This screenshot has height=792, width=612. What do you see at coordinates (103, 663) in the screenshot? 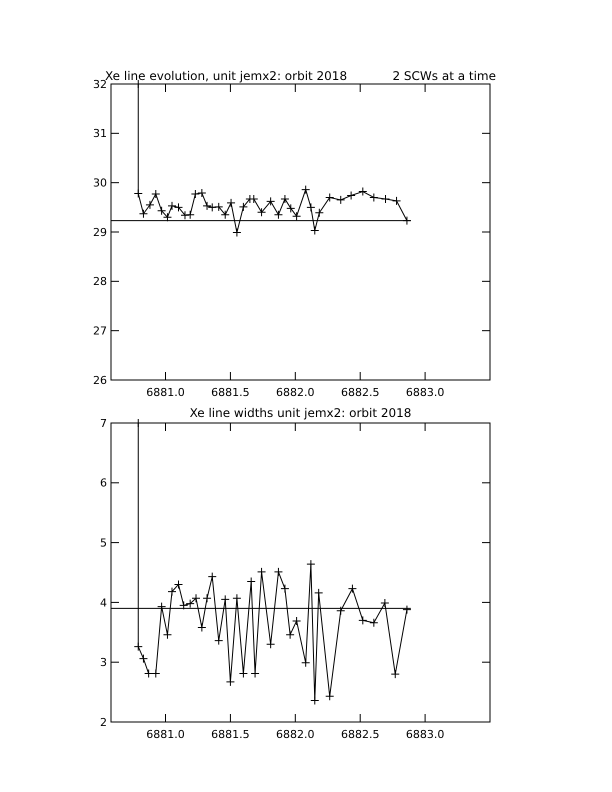
I see `y-tick-label: 3` at bounding box center [103, 663].